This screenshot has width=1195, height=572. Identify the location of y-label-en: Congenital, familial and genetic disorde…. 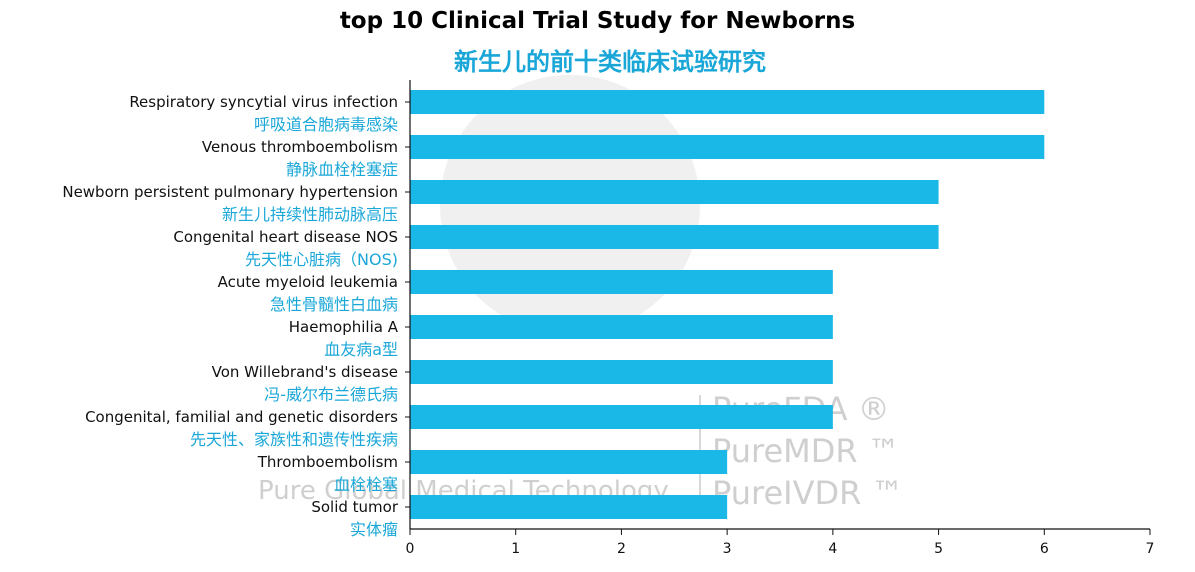
(241, 417).